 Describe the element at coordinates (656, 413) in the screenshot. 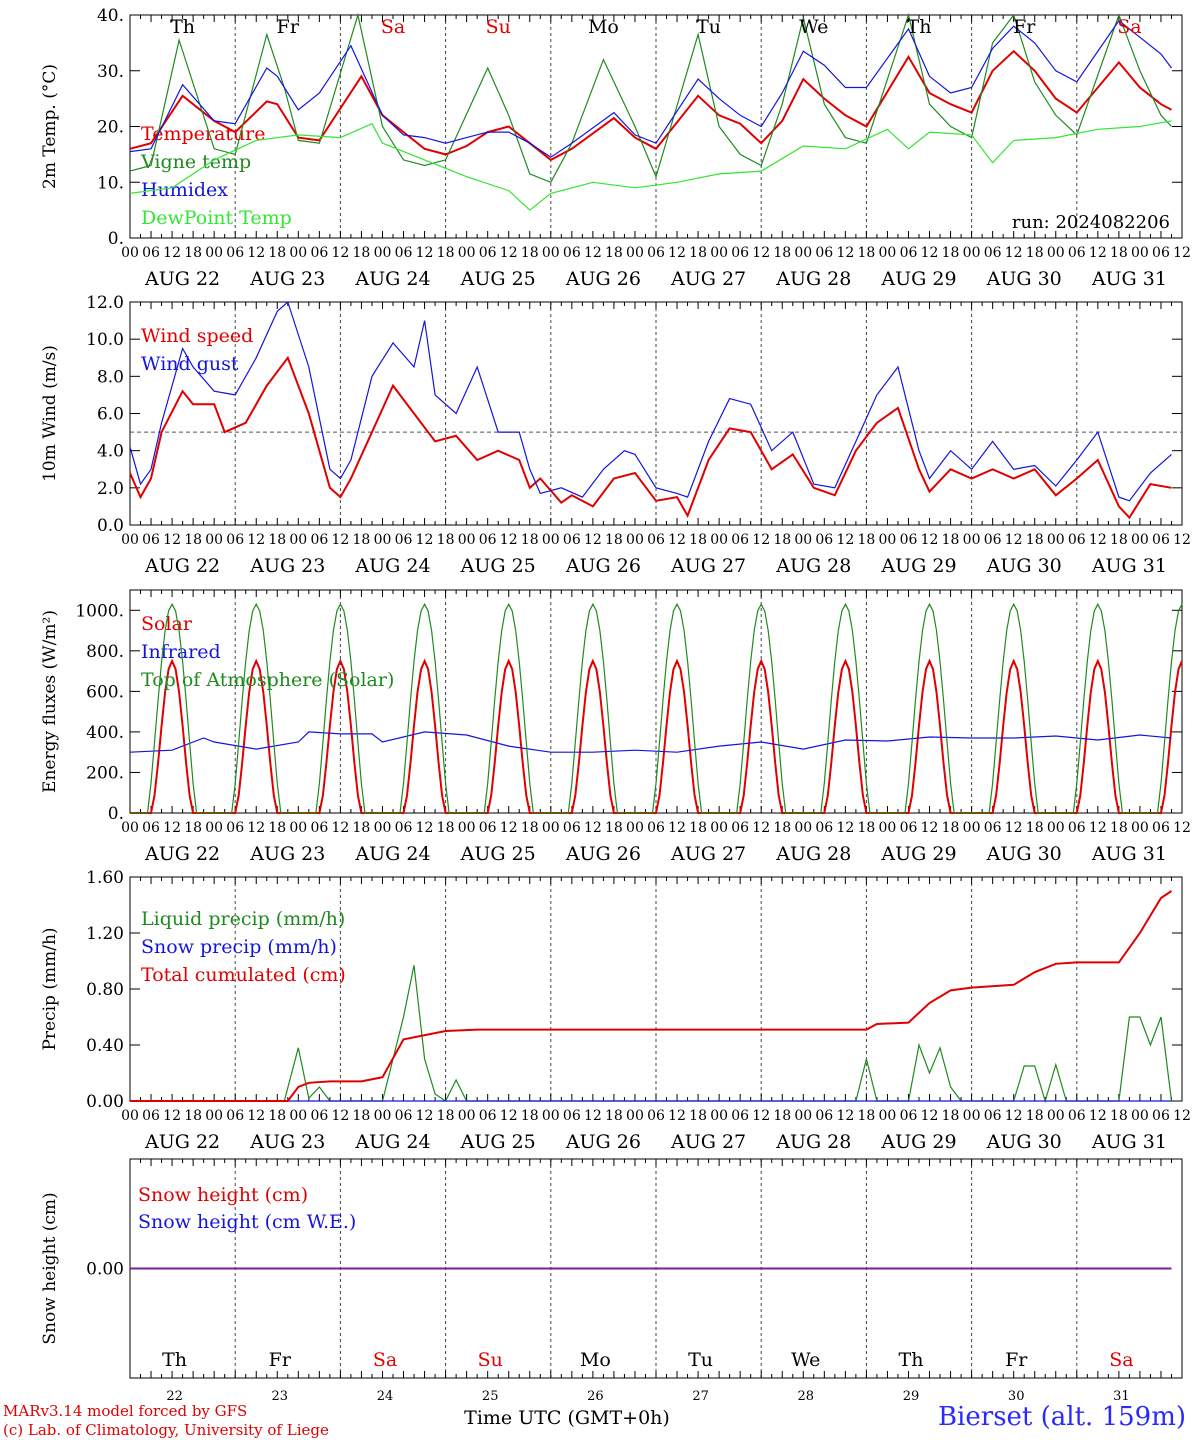

I see `panel-frame` at that location.